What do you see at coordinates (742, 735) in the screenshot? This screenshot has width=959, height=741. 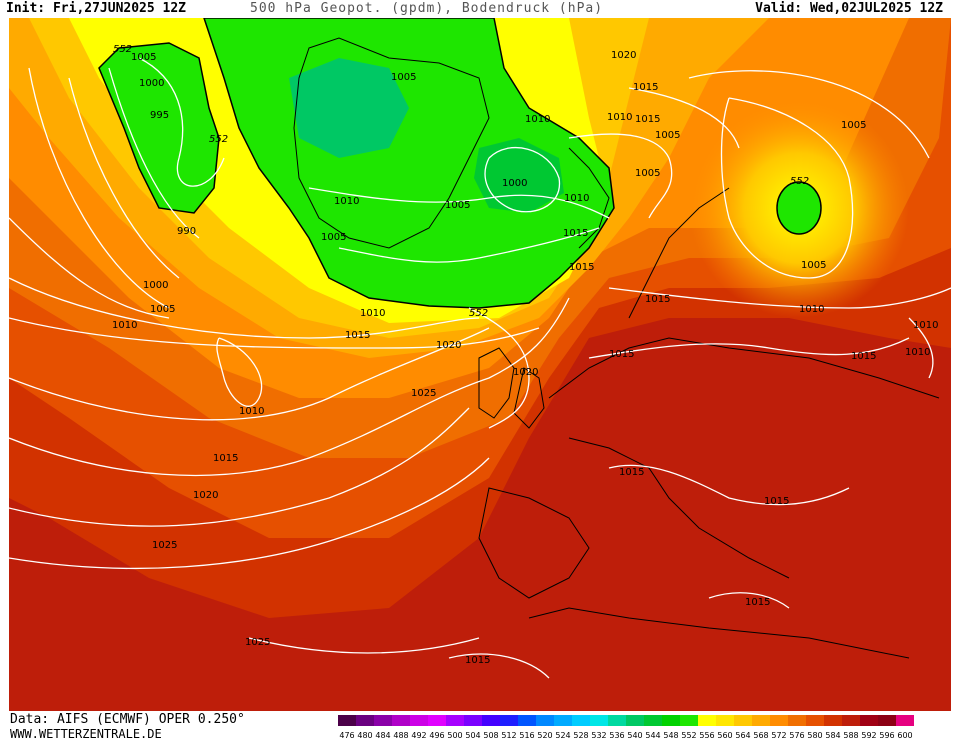 I see `legend-label: 564` at bounding box center [742, 735].